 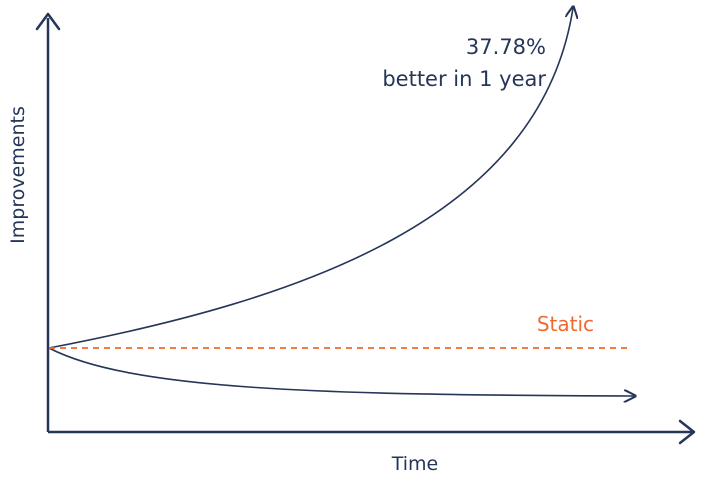 I want to click on y-axis-arrowhead, so click(x=48, y=21).